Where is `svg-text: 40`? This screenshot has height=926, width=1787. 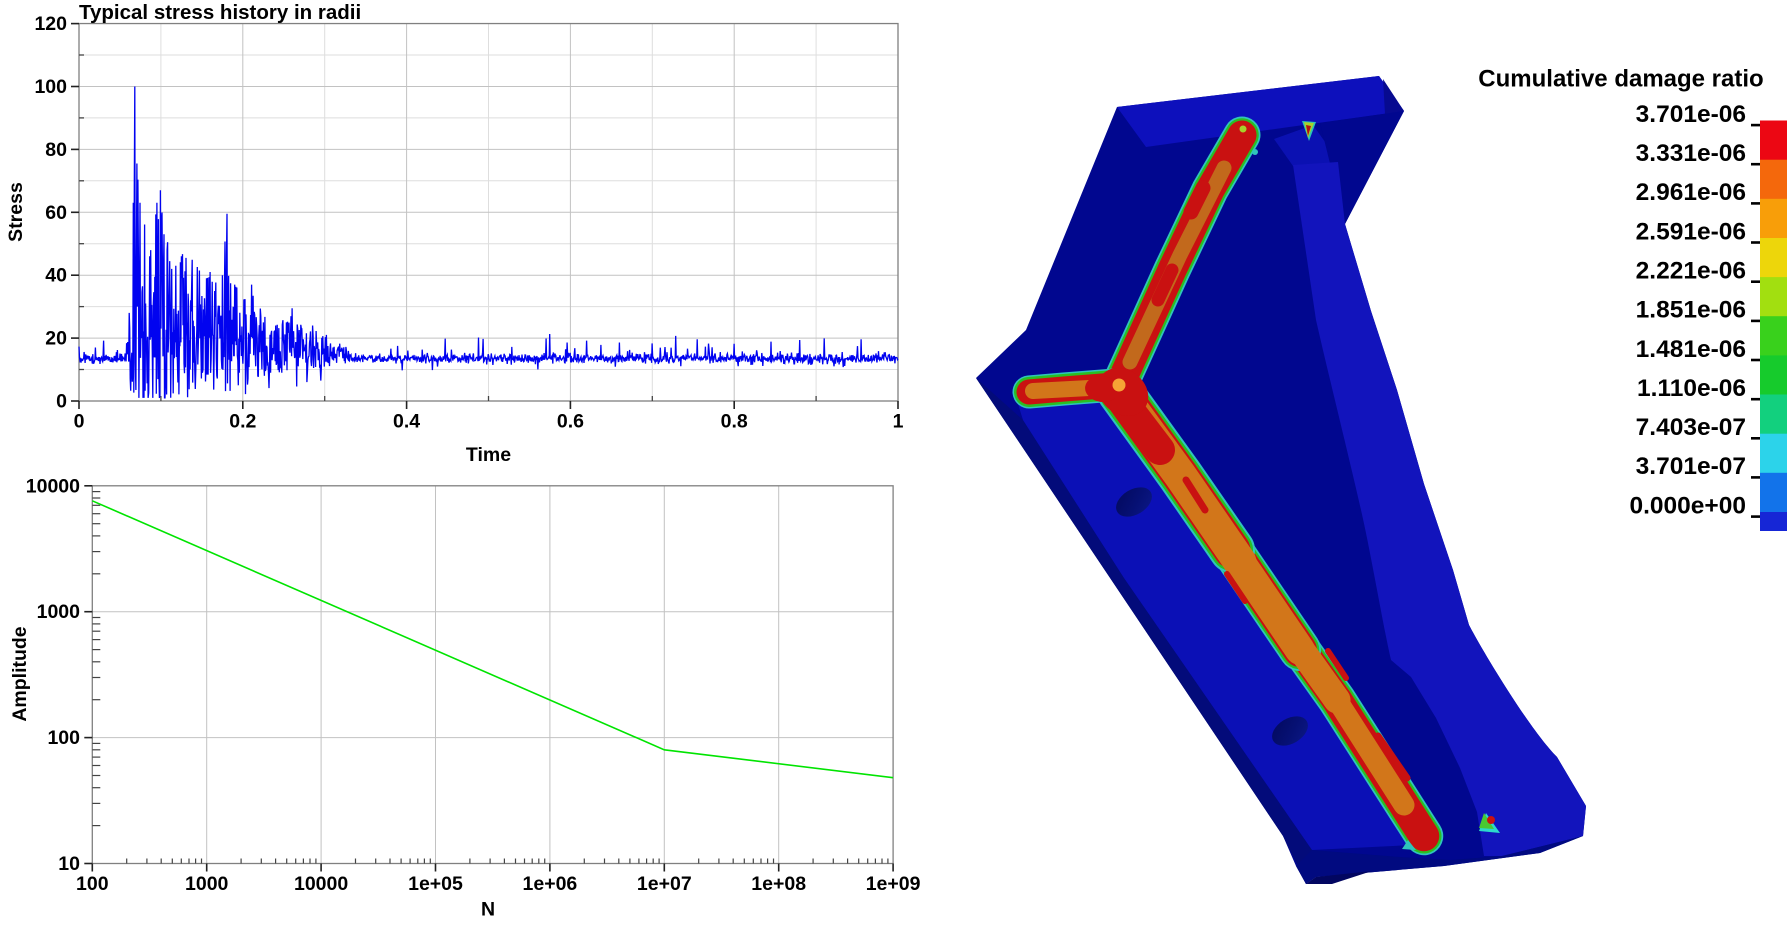 svg-text: 40 is located at coordinates (56, 276).